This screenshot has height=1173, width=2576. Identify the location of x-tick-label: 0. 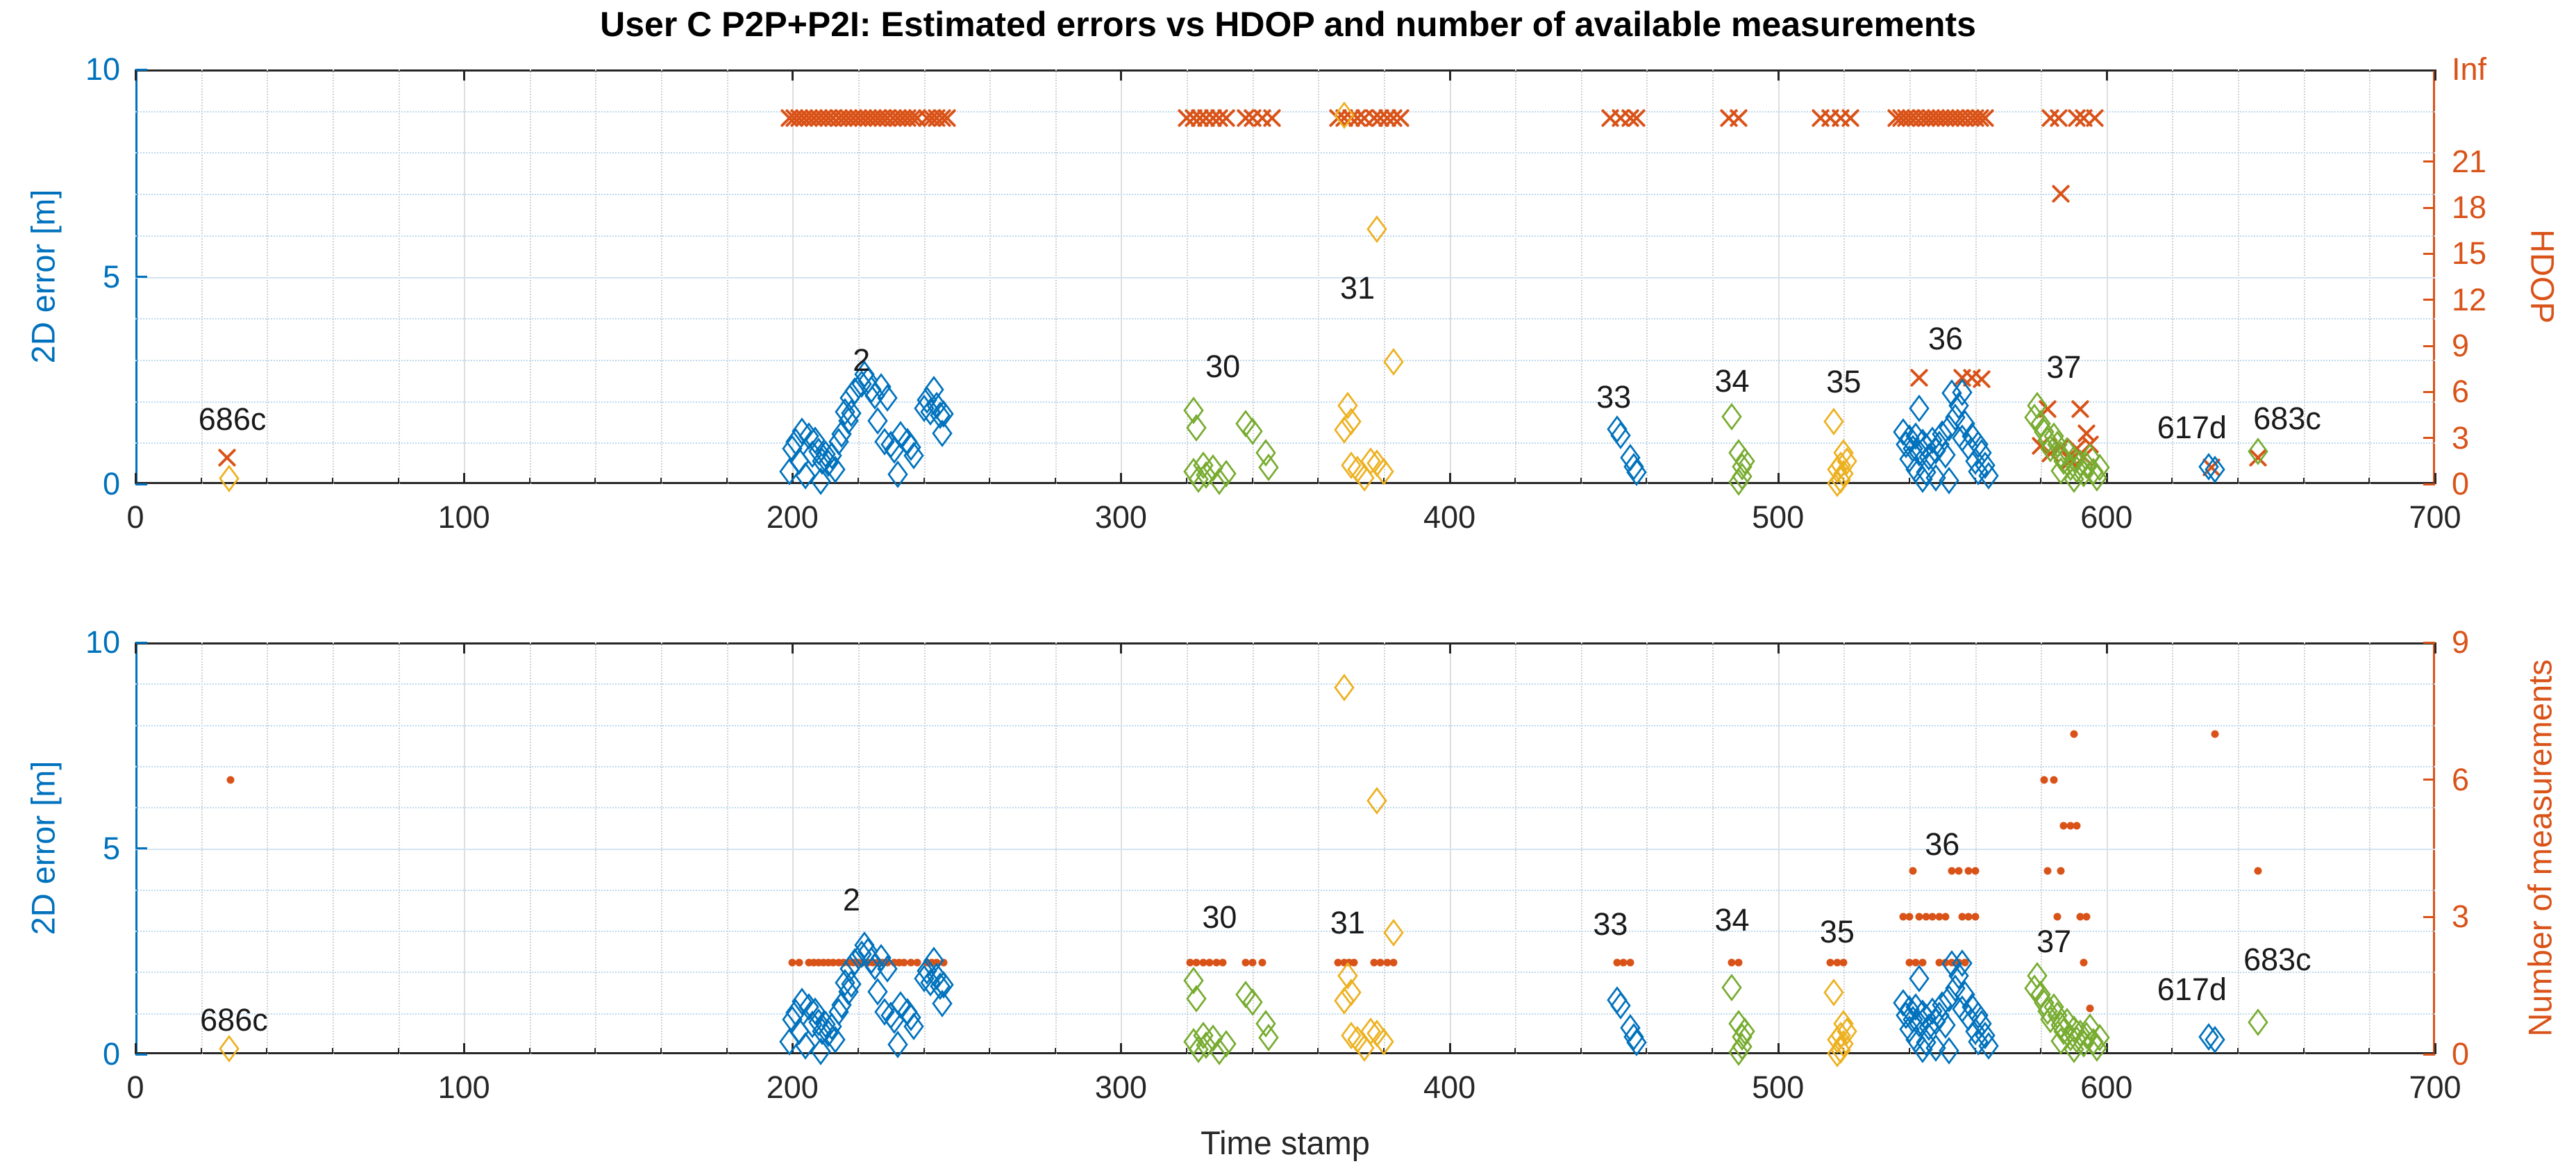
(135, 517).